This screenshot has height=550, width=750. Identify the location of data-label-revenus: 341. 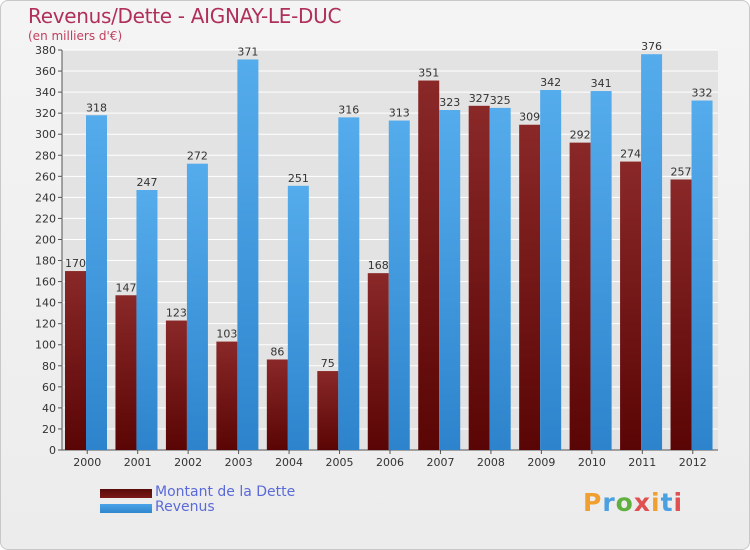
(601, 83).